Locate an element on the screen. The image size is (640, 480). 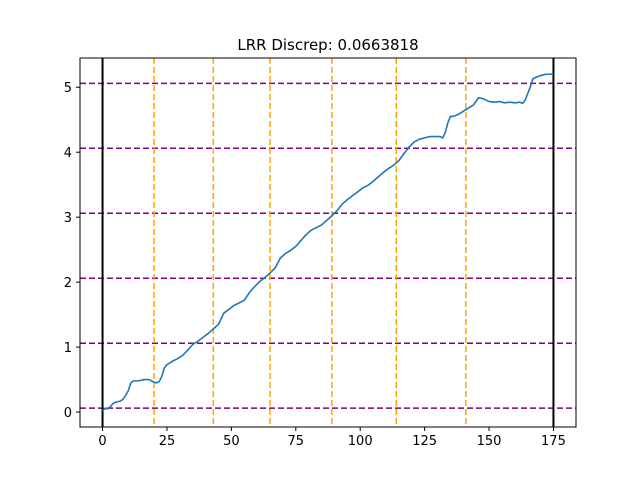
x-tick-label-175: 175 is located at coordinates (553, 441).